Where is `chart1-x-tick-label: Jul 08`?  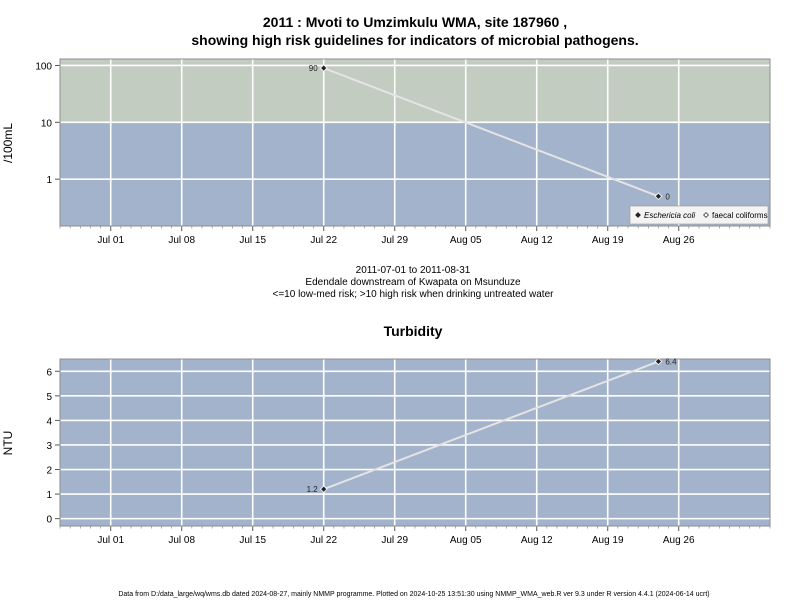
chart1-x-tick-label: Jul 08 is located at coordinates (181, 240).